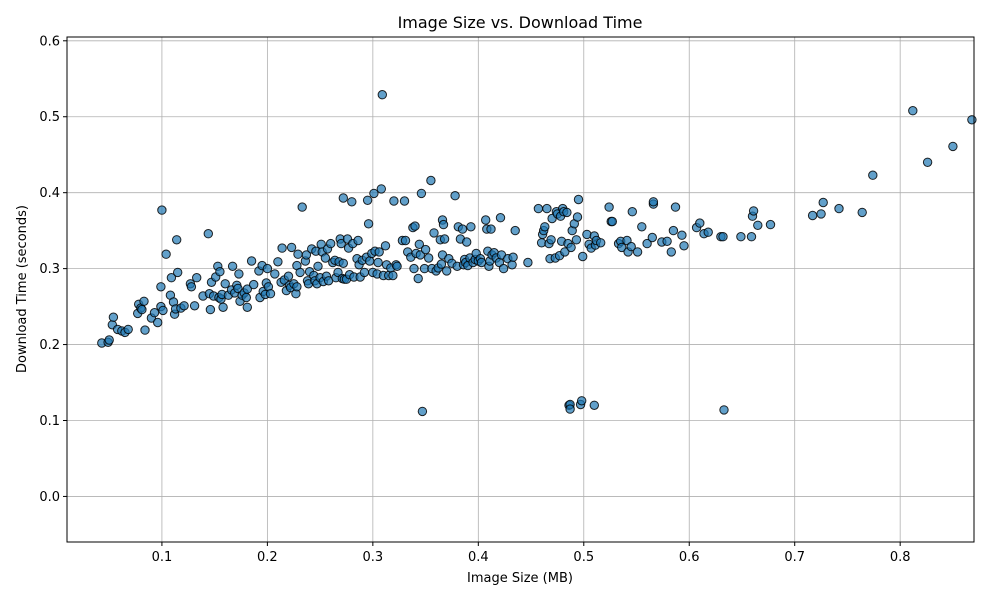 The width and height of the screenshot is (1000, 600). I want to click on y-axis-ticks: 0.0 0.1 0.2 0.3 0.4 0.5 0.6, so click(53, 269).